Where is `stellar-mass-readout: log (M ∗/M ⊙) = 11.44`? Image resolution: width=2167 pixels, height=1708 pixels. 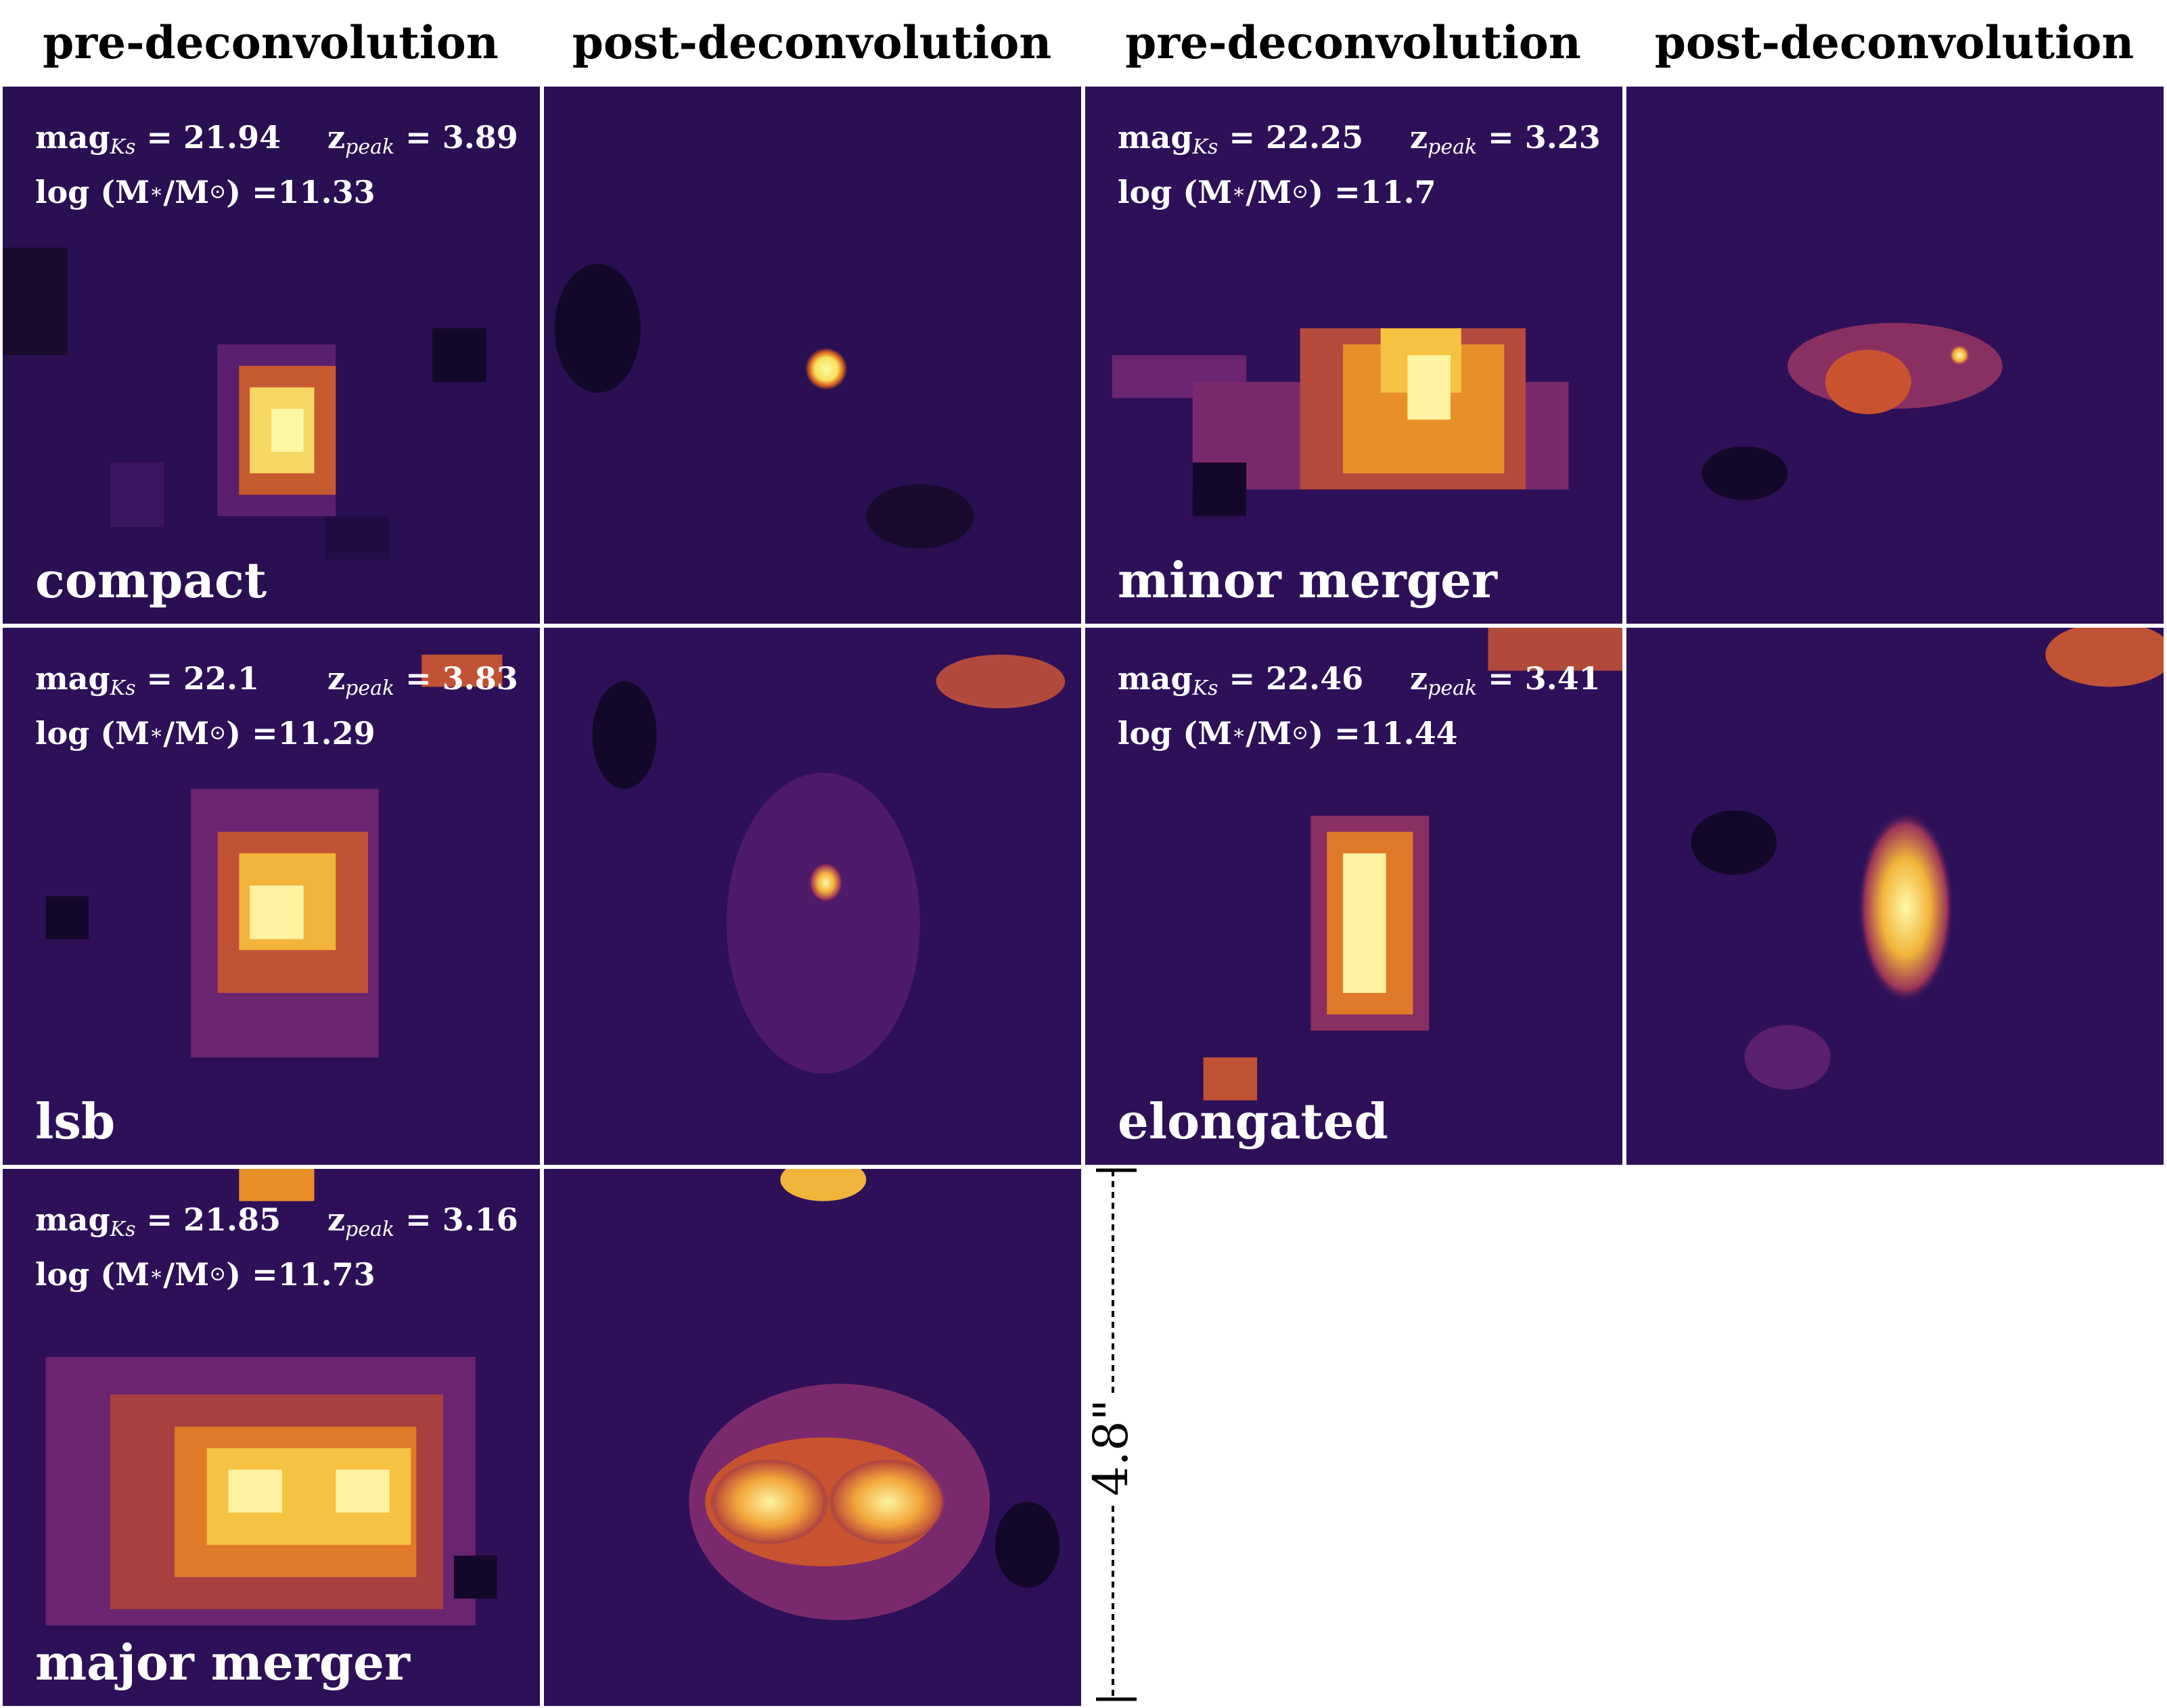
stellar-mass-readout: log (M ∗/M ⊙) = 11.44 is located at coordinates (1288, 733).